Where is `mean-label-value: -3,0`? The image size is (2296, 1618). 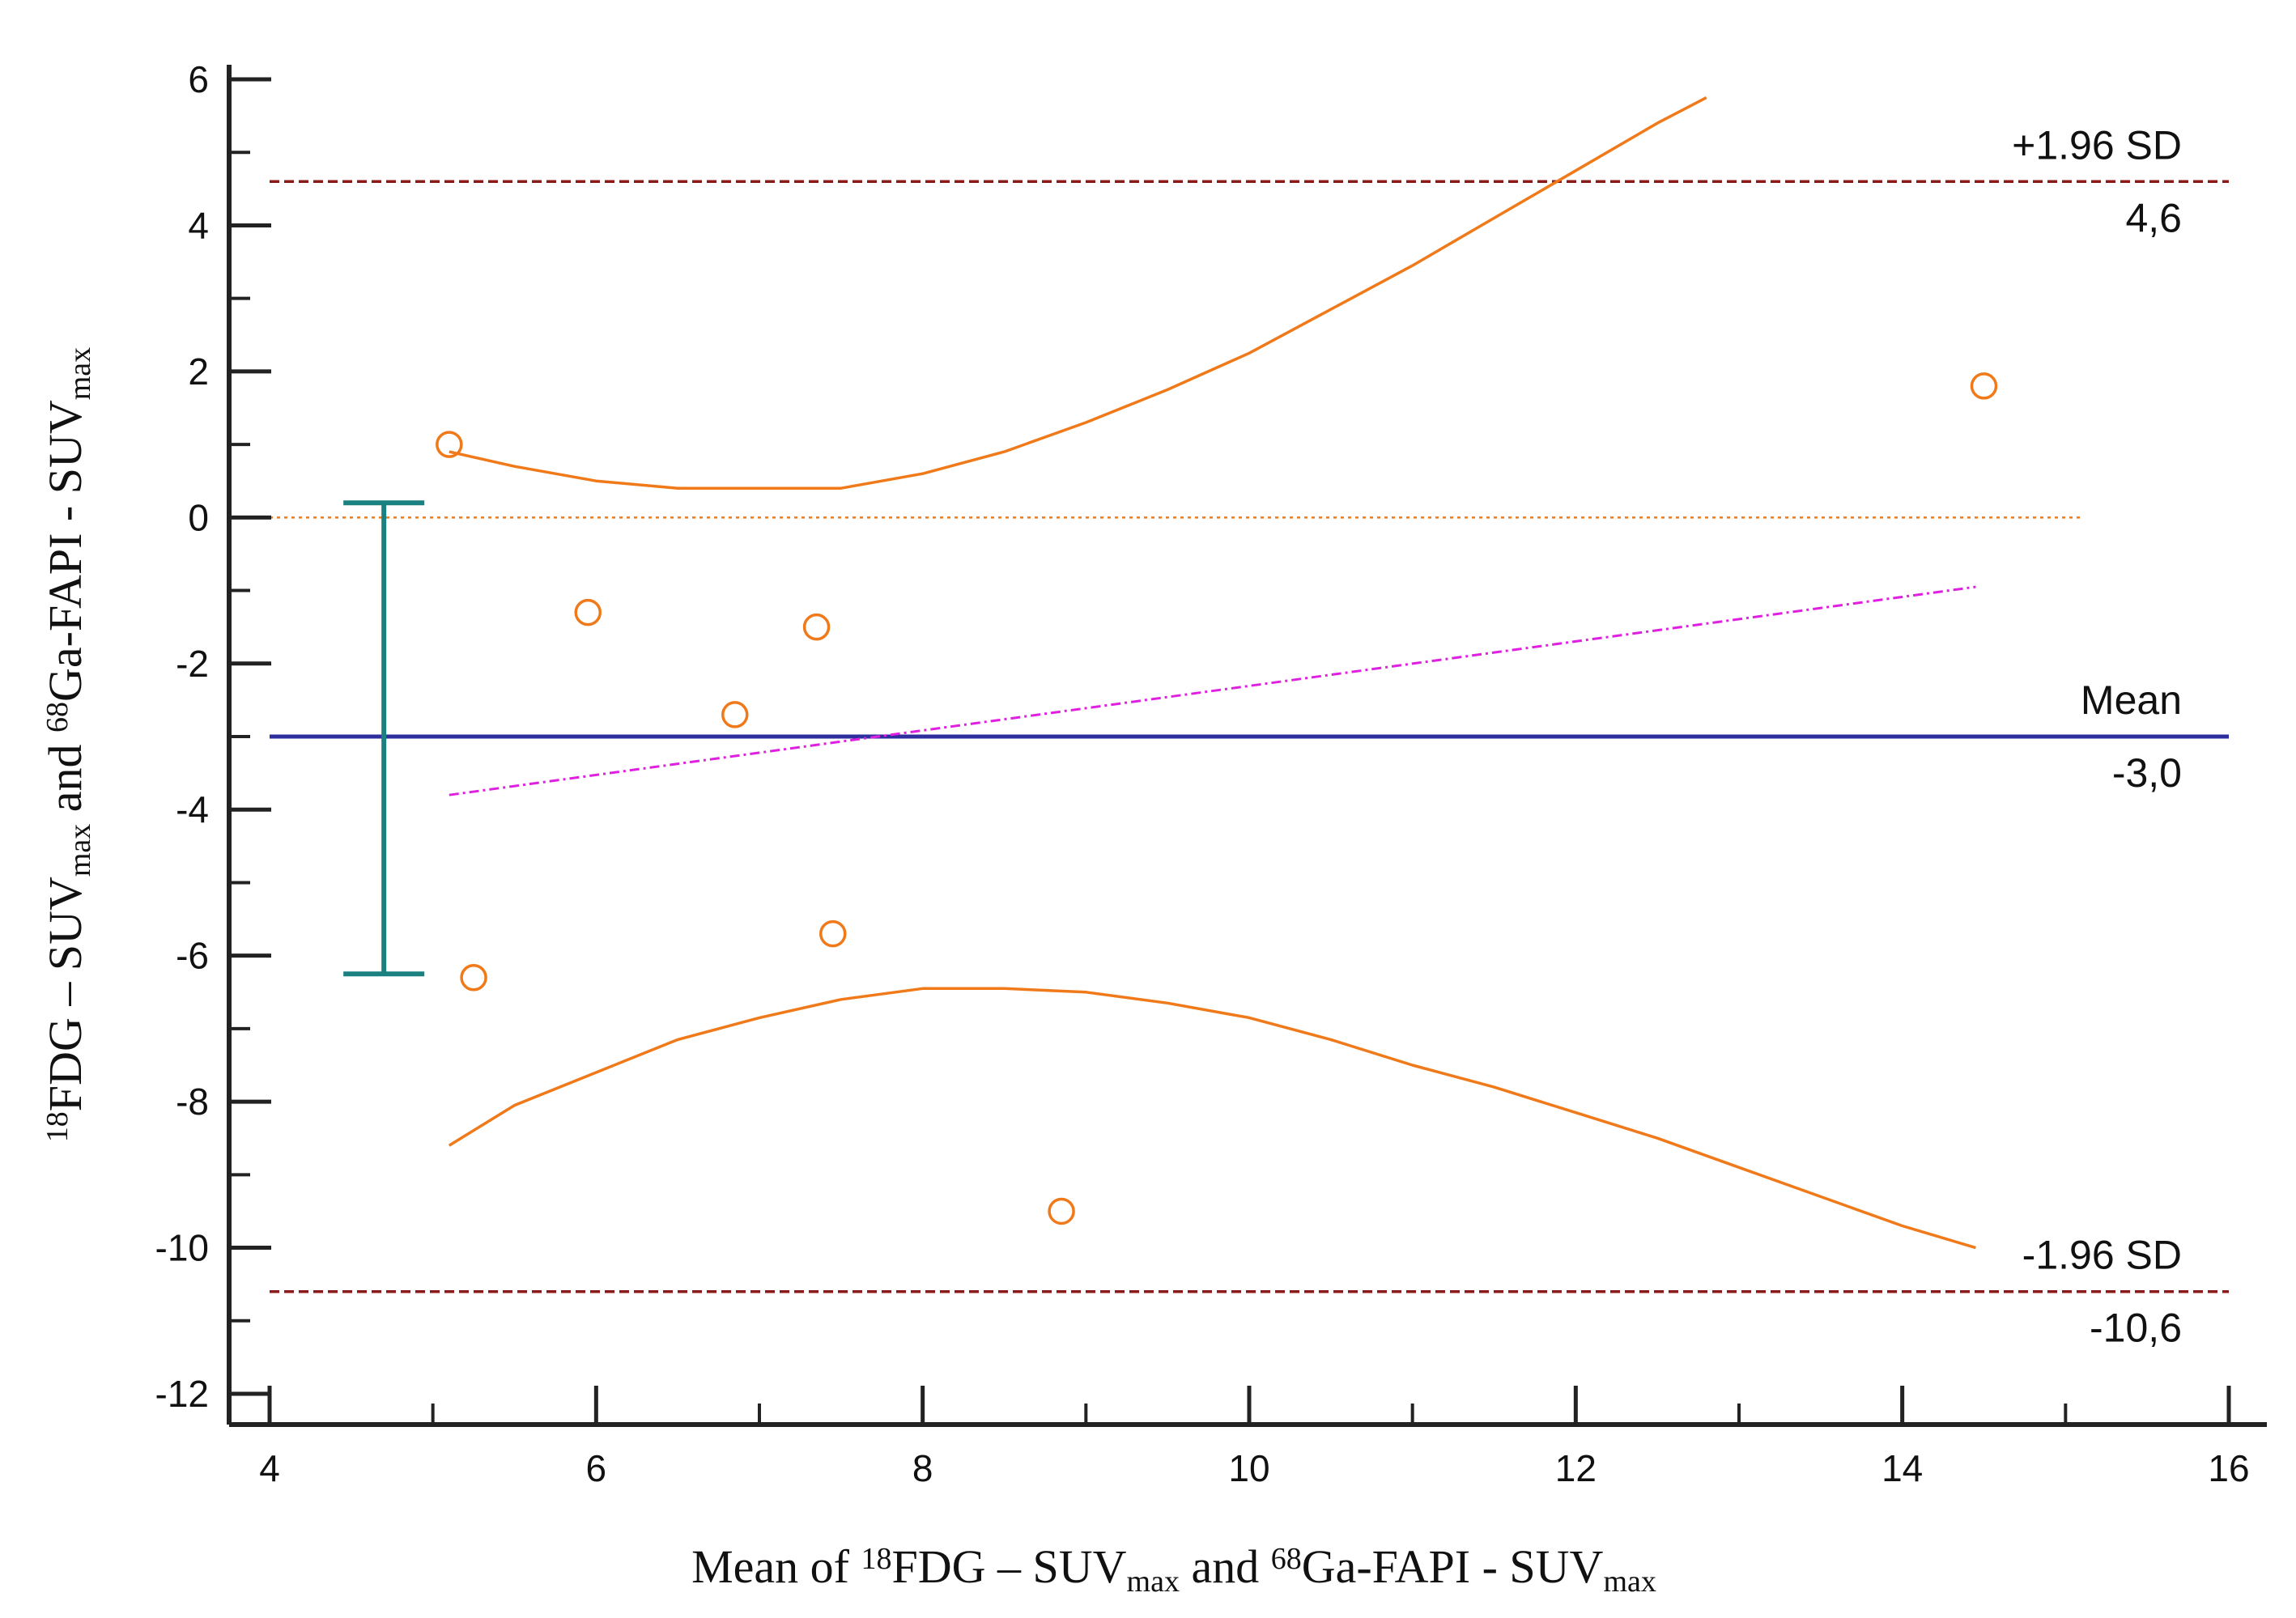
mean-label-value: -3,0 is located at coordinates (2147, 773).